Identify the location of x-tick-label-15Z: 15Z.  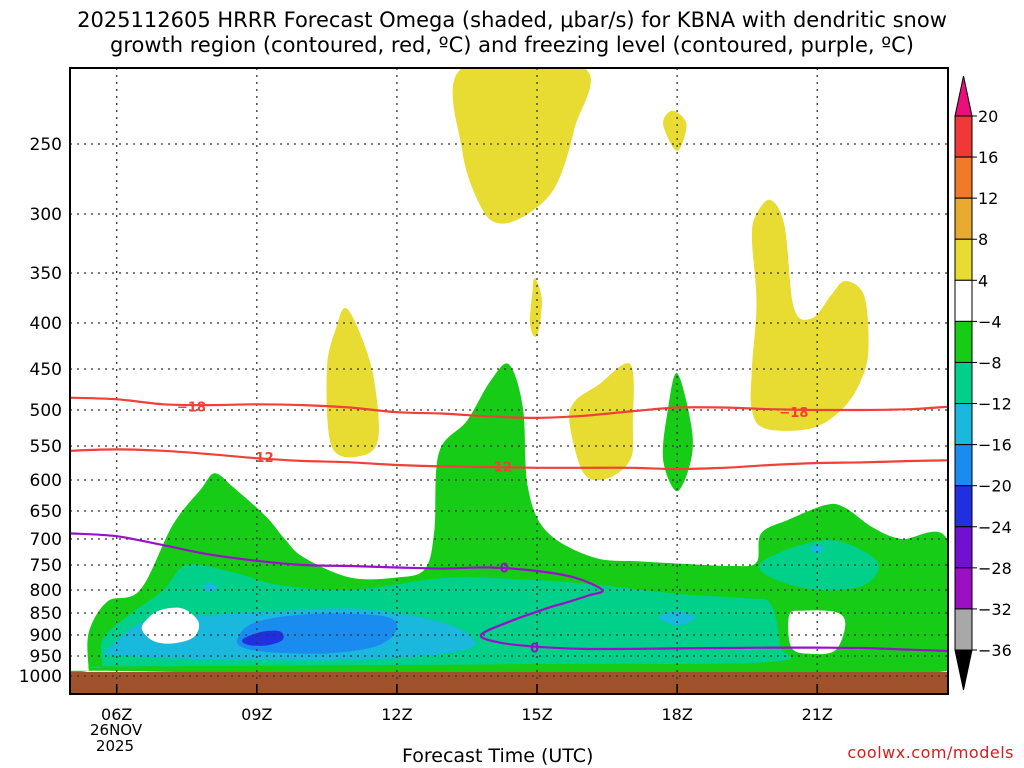
(536, 714).